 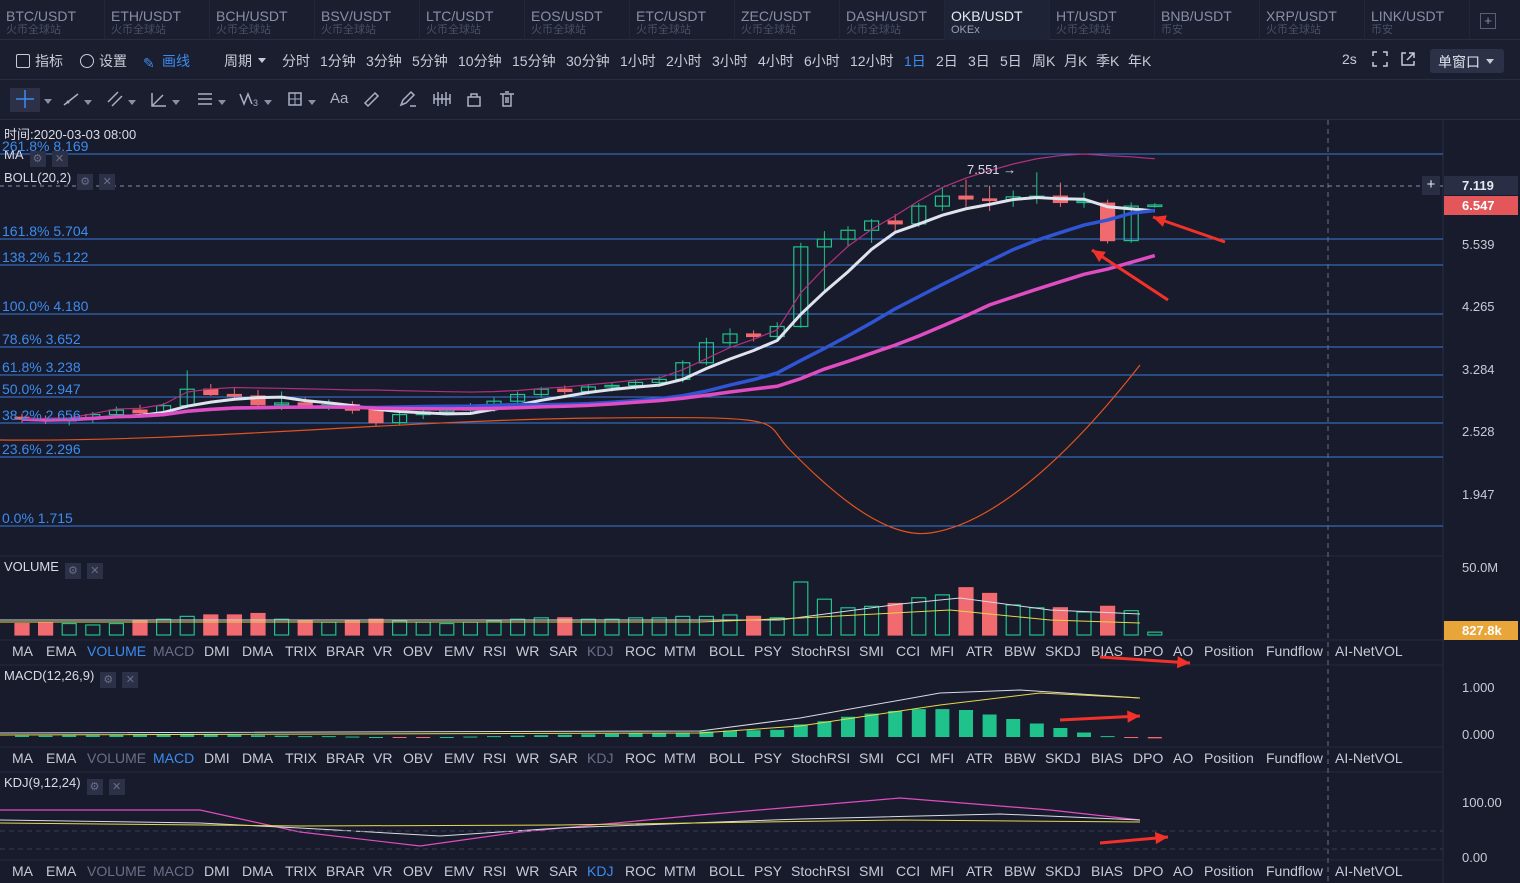 What do you see at coordinates (1431, 185) in the screenshot?
I see `add-alert-icon: +` at bounding box center [1431, 185].